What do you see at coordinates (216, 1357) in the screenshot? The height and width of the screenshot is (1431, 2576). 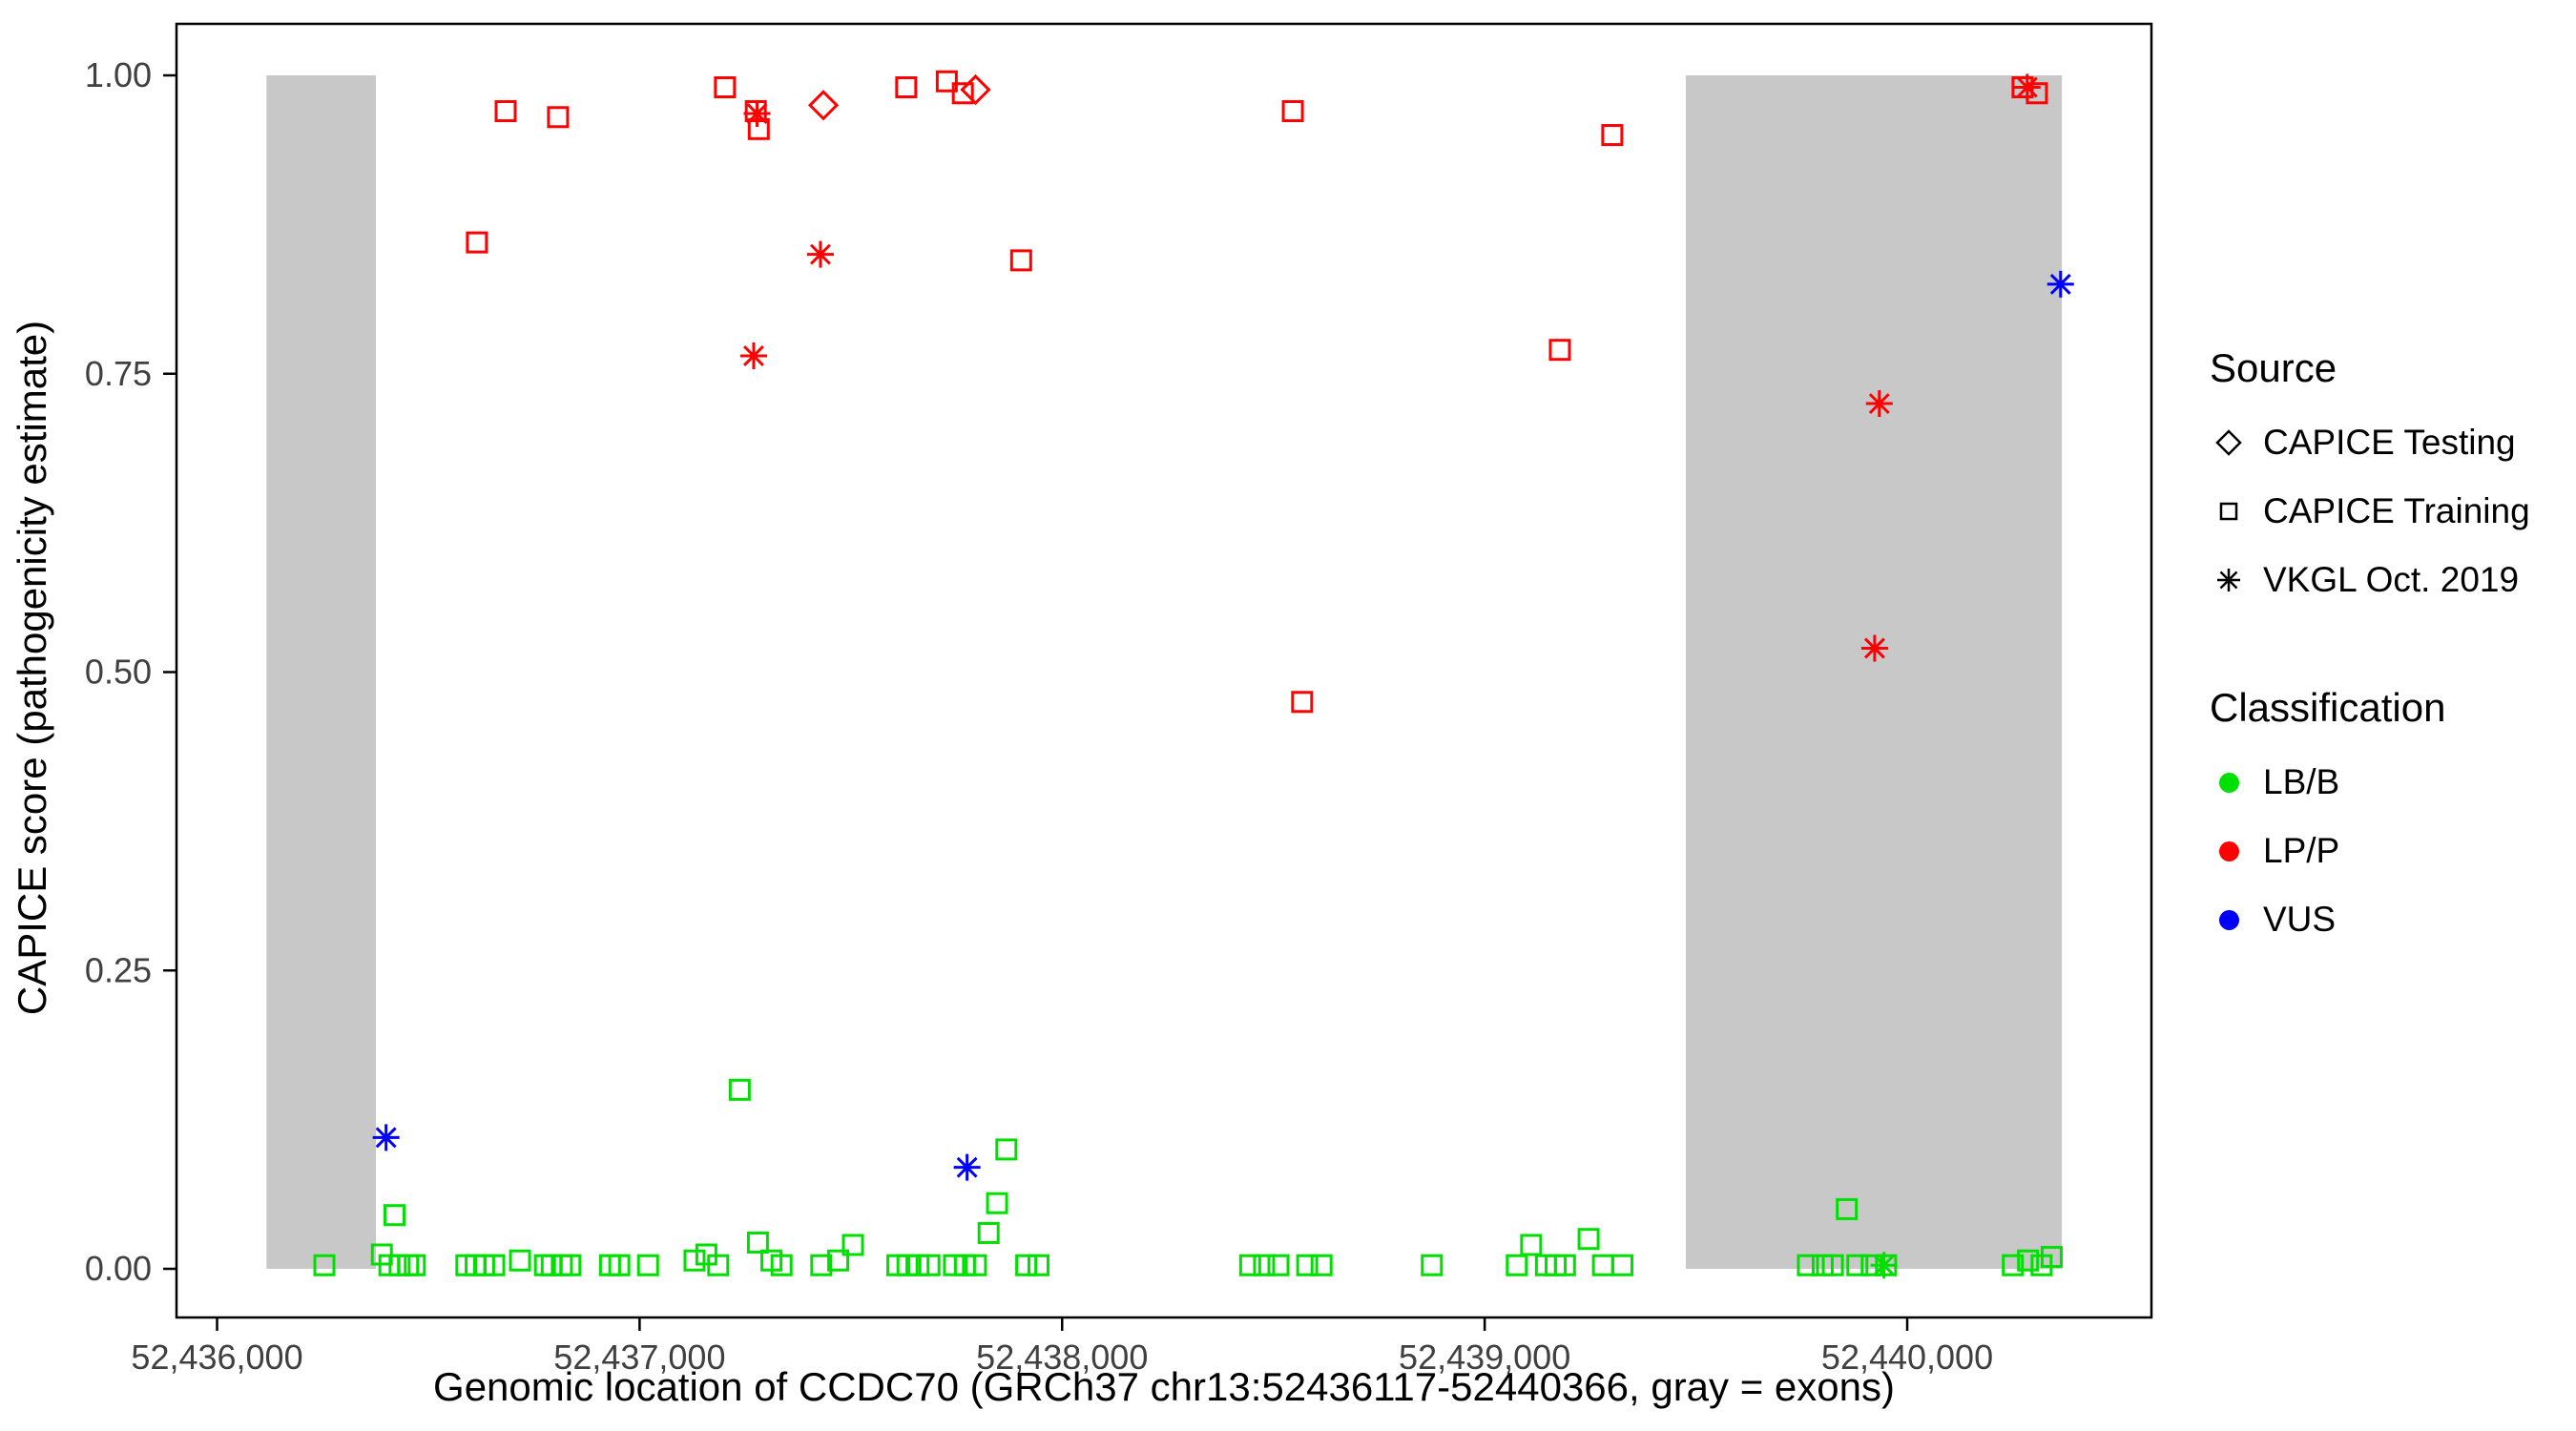 I see `x-tick-label: 52,436,000` at bounding box center [216, 1357].